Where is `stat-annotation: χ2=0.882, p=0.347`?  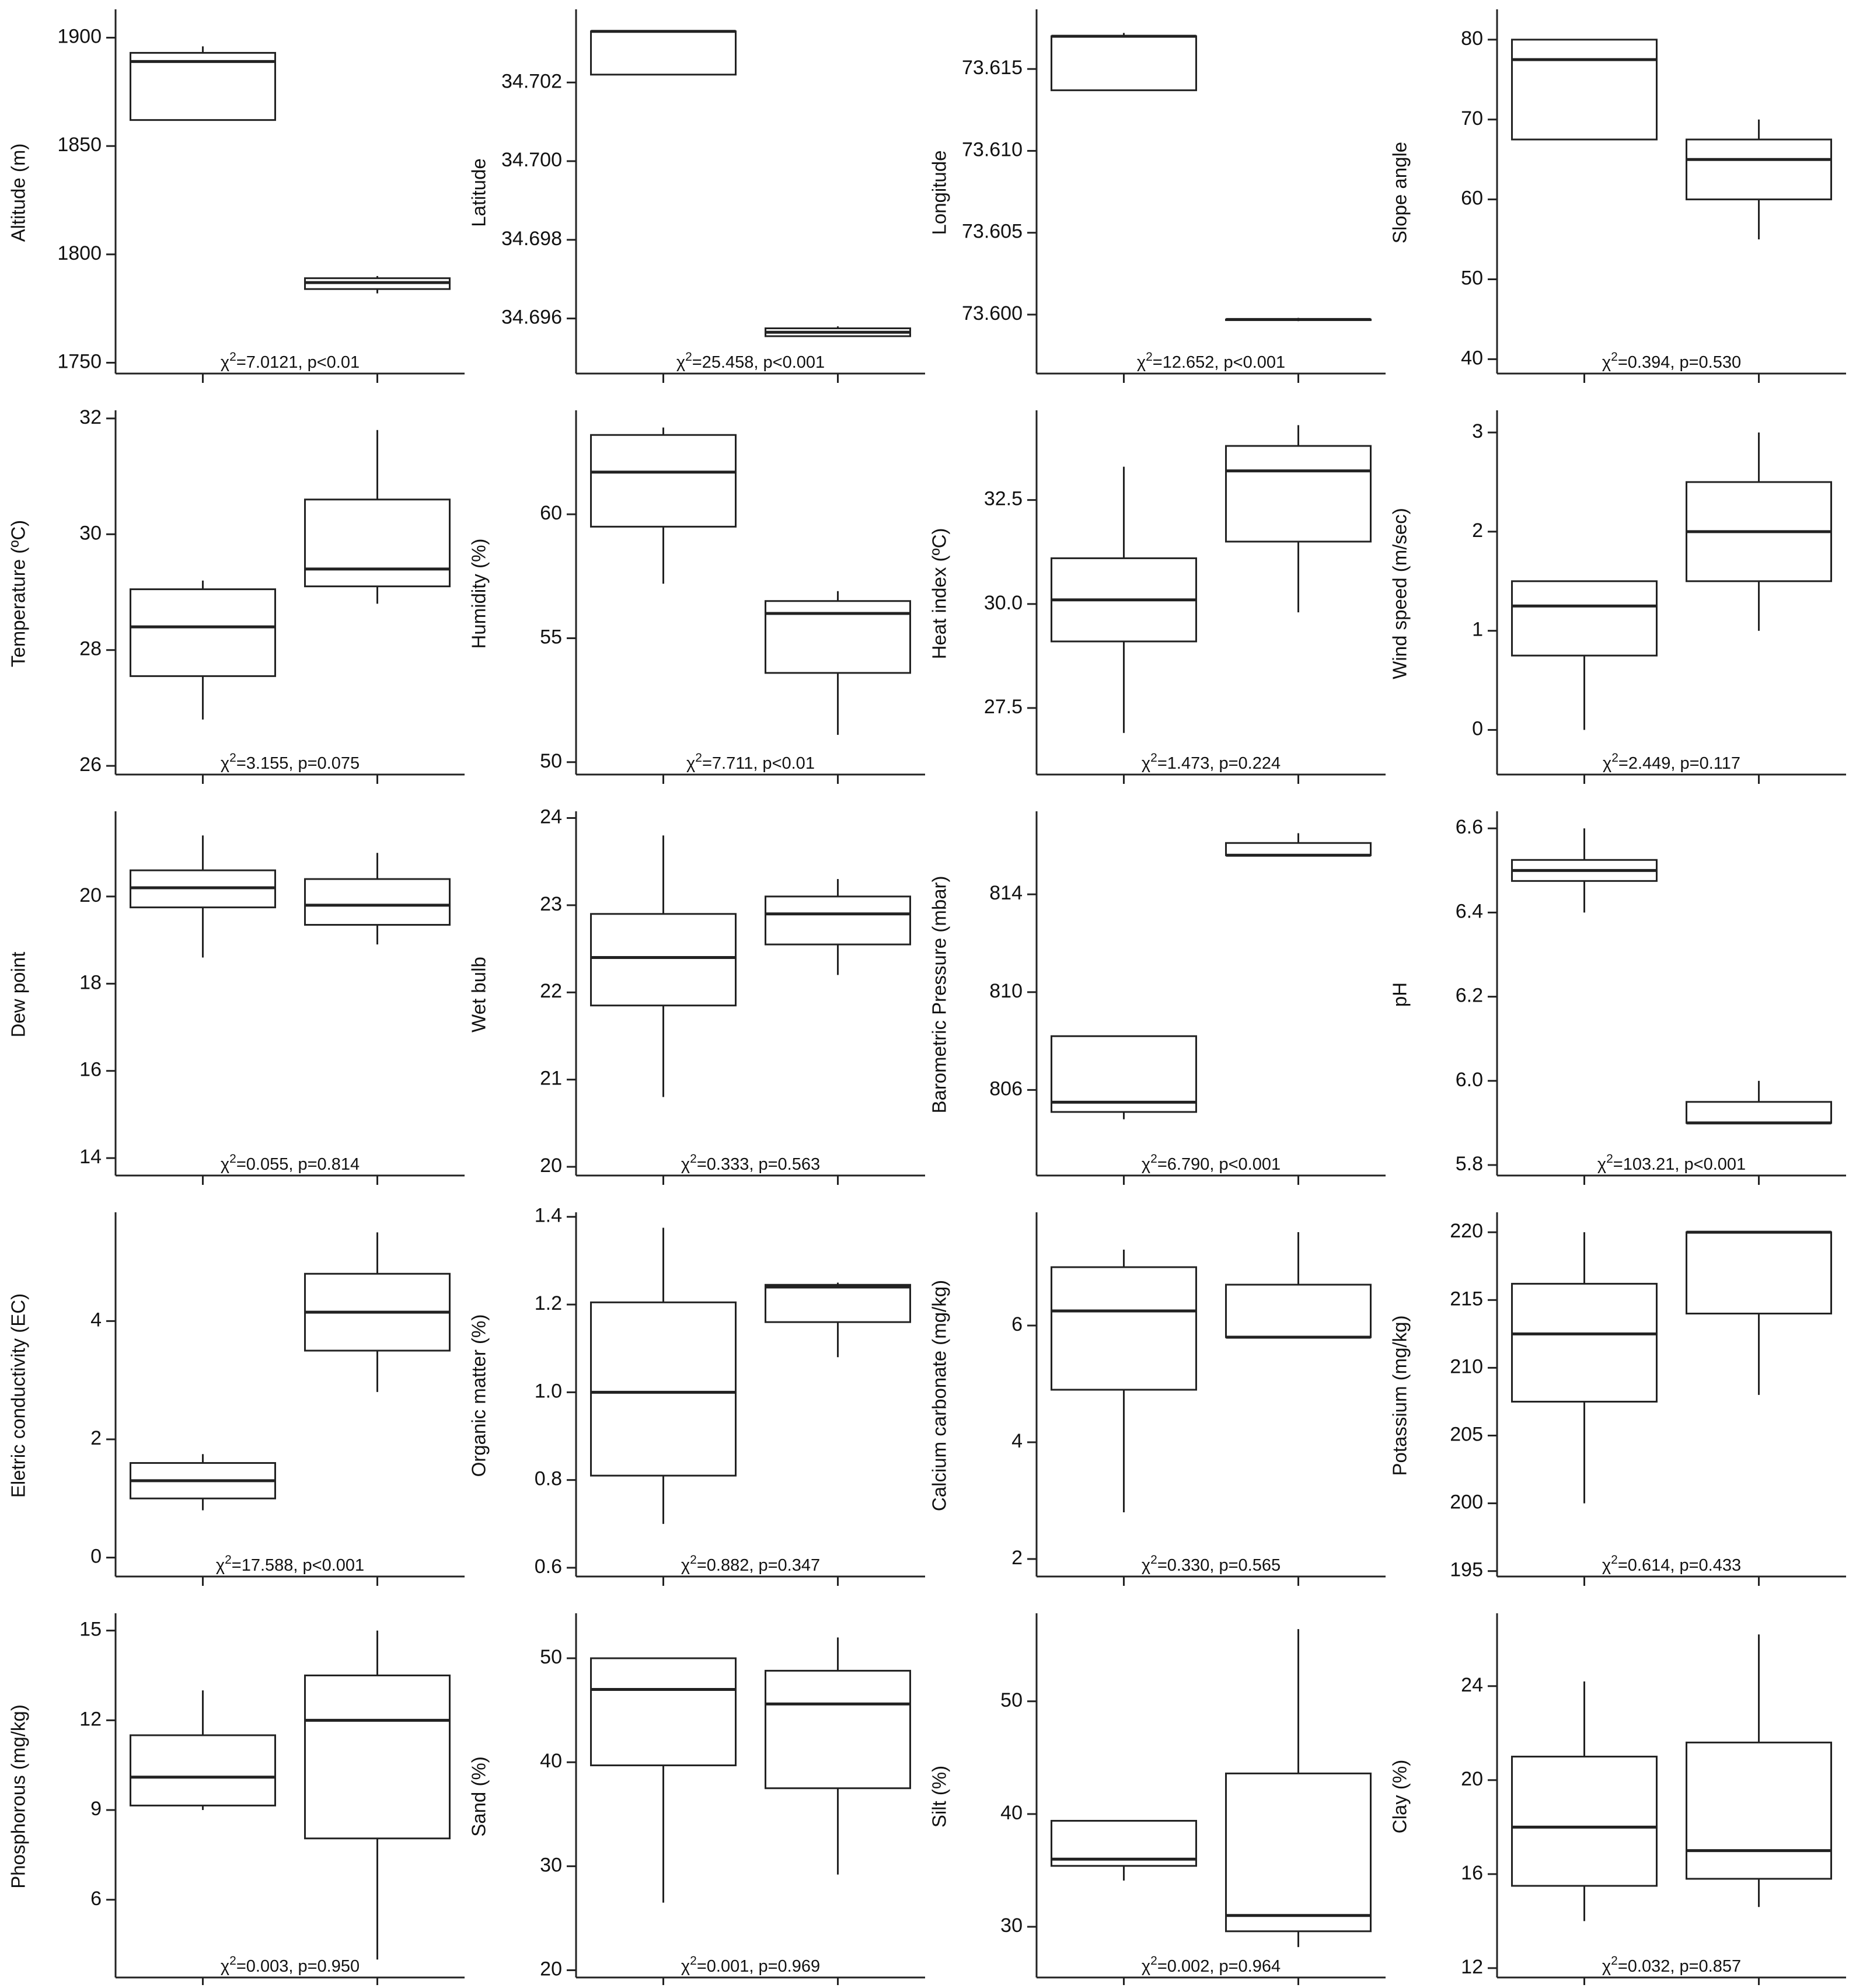
stat-annotation: χ2=0.882, p=0.347 is located at coordinates (750, 1564).